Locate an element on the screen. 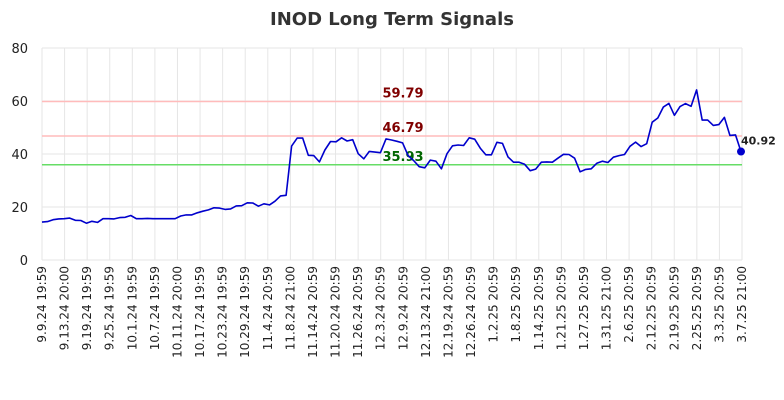  x-tick-label: 10.1.24 19:59 is located at coordinates (132, 308).